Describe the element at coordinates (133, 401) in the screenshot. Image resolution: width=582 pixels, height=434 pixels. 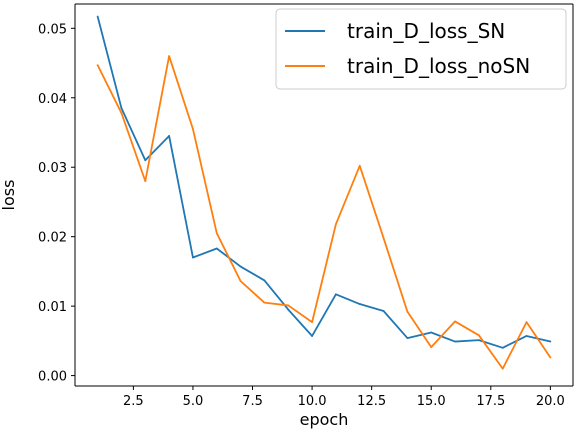
I see `x-tick-label: 2.5` at that location.